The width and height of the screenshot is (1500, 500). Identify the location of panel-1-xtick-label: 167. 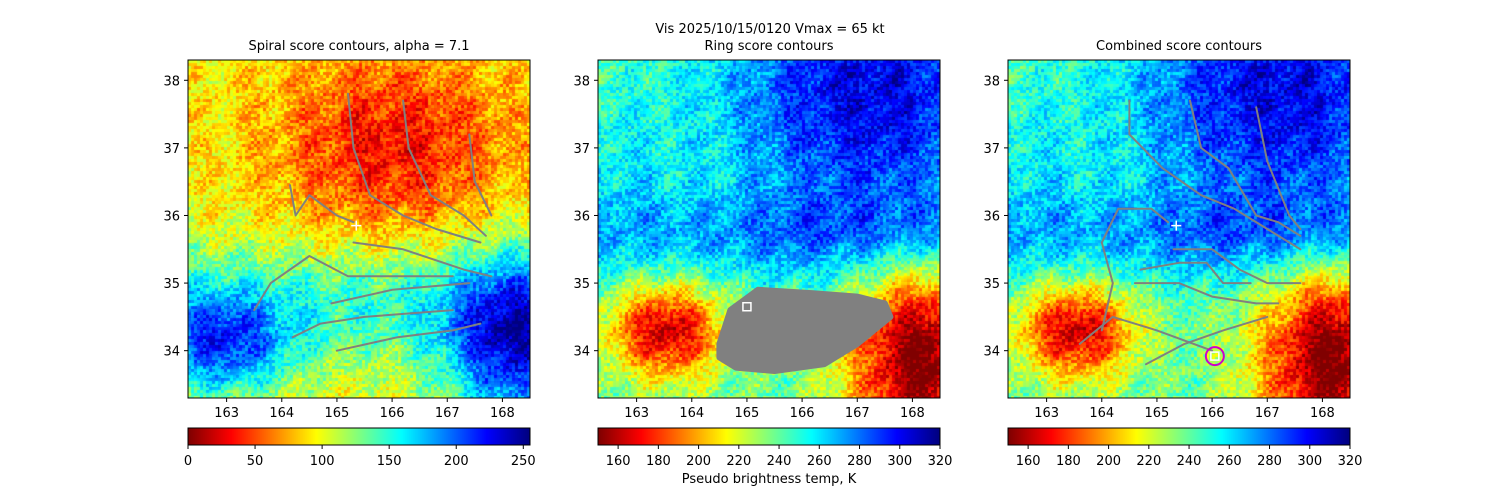
(447, 413).